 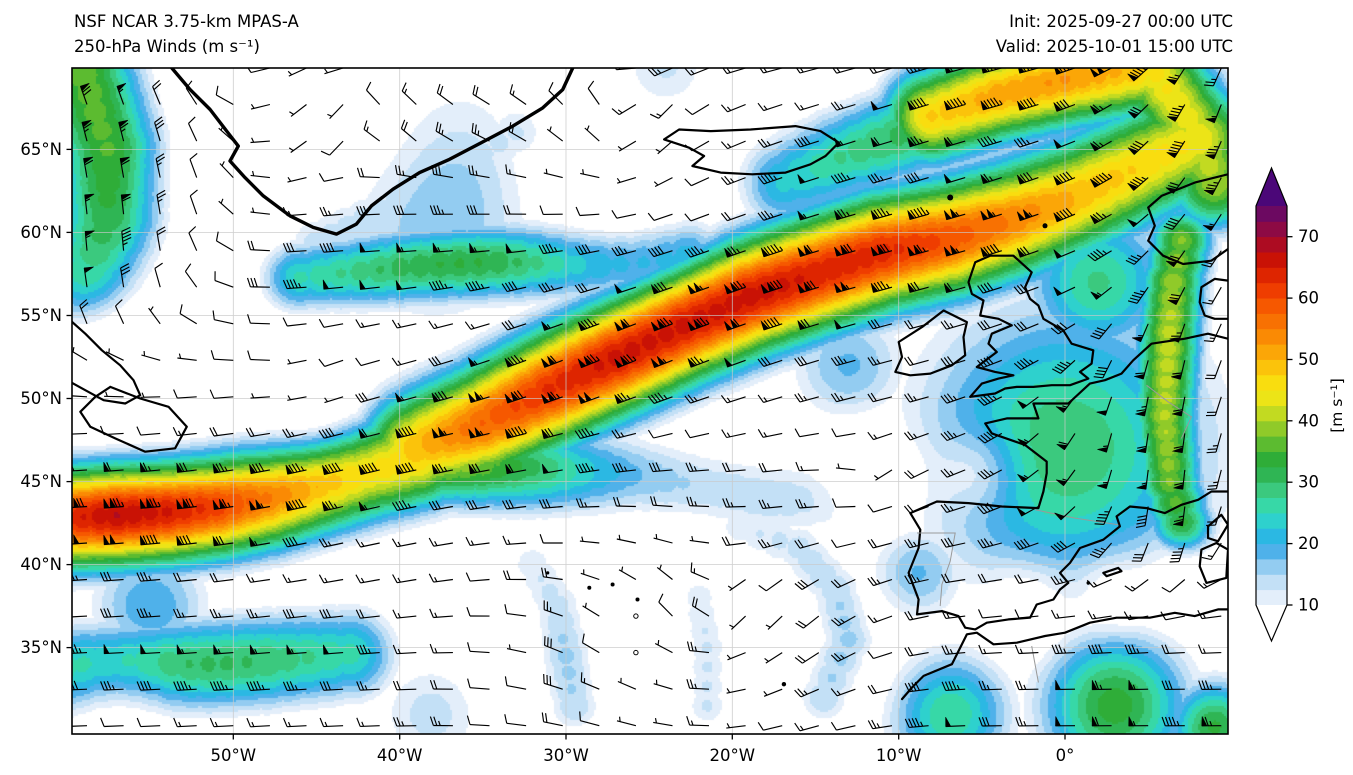 I want to click on colorbar-tick-label: 40, so click(x=1308, y=420).